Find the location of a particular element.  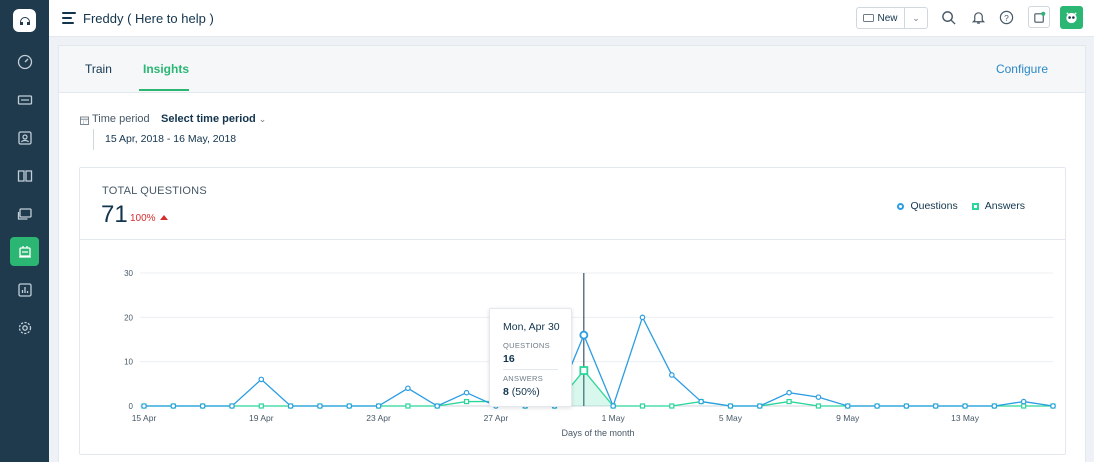

time-period-select-label: Select time period is located at coordinates (208, 119).